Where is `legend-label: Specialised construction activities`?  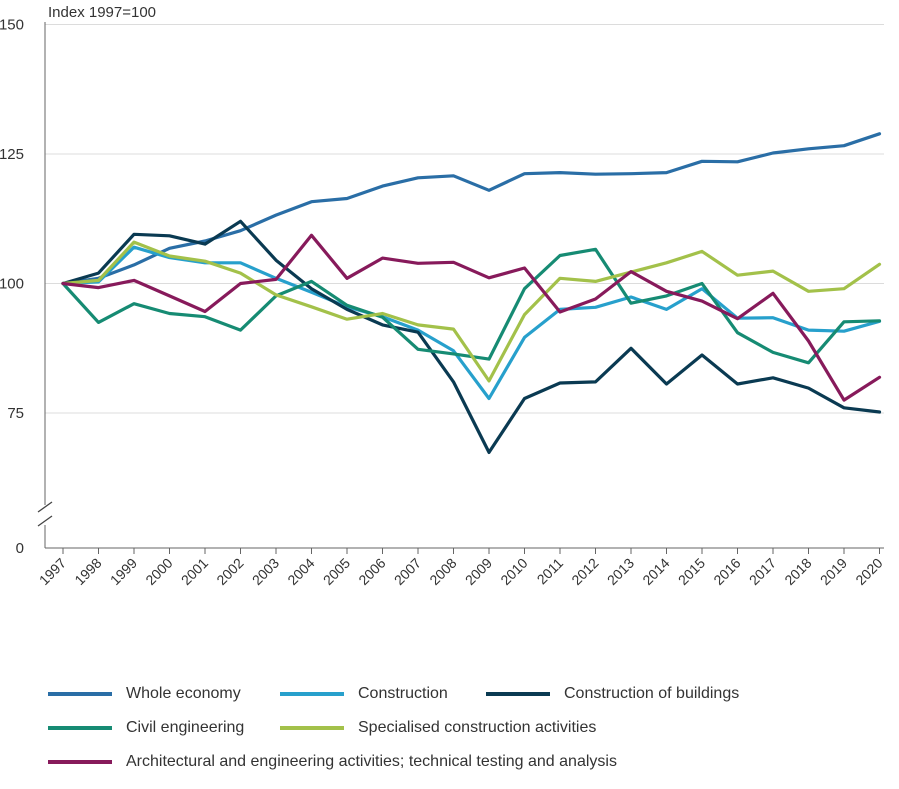 legend-label: Specialised construction activities is located at coordinates (477, 727).